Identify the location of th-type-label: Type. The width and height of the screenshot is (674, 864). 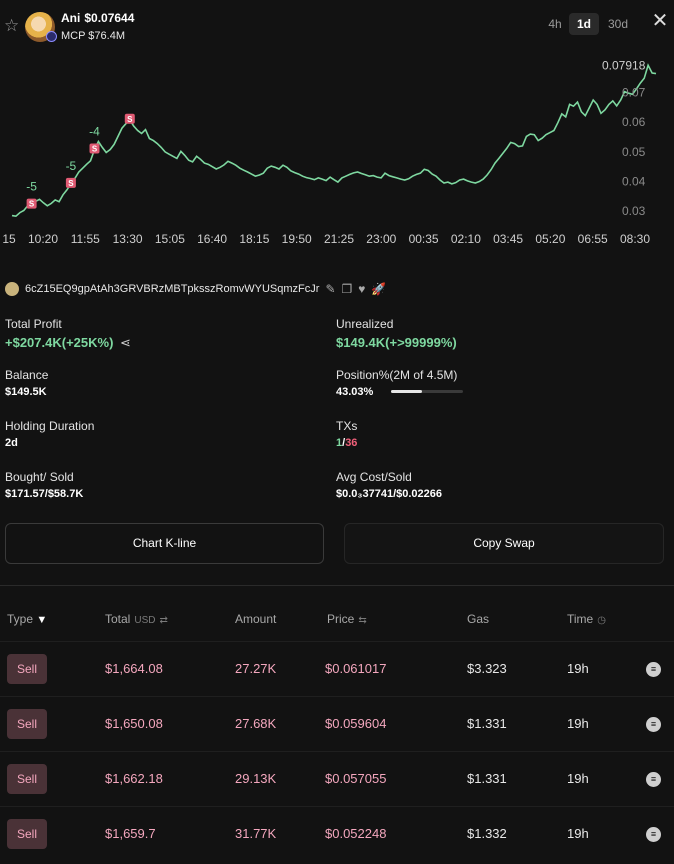
(20, 619).